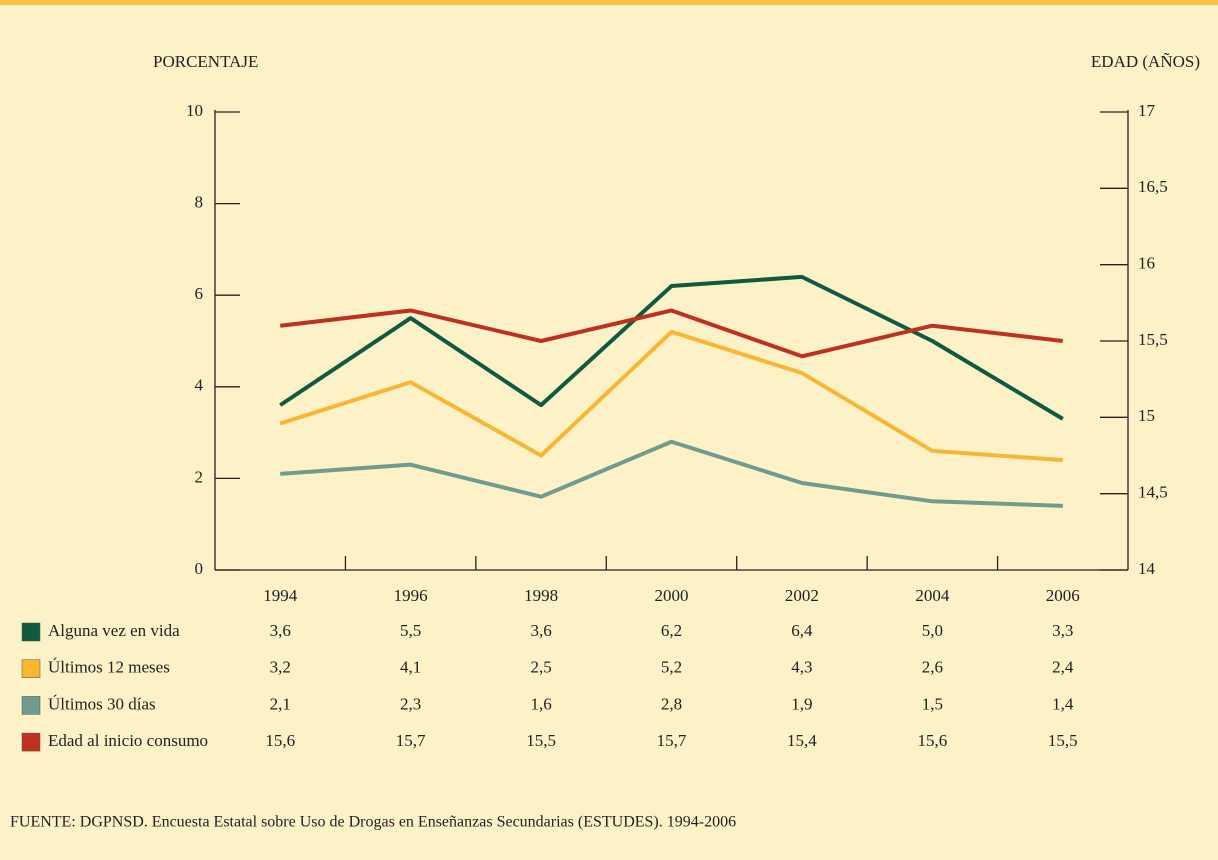 This screenshot has width=1218, height=860. Describe the element at coordinates (1153, 492) in the screenshot. I see `y2-tick-label: 14,5` at that location.